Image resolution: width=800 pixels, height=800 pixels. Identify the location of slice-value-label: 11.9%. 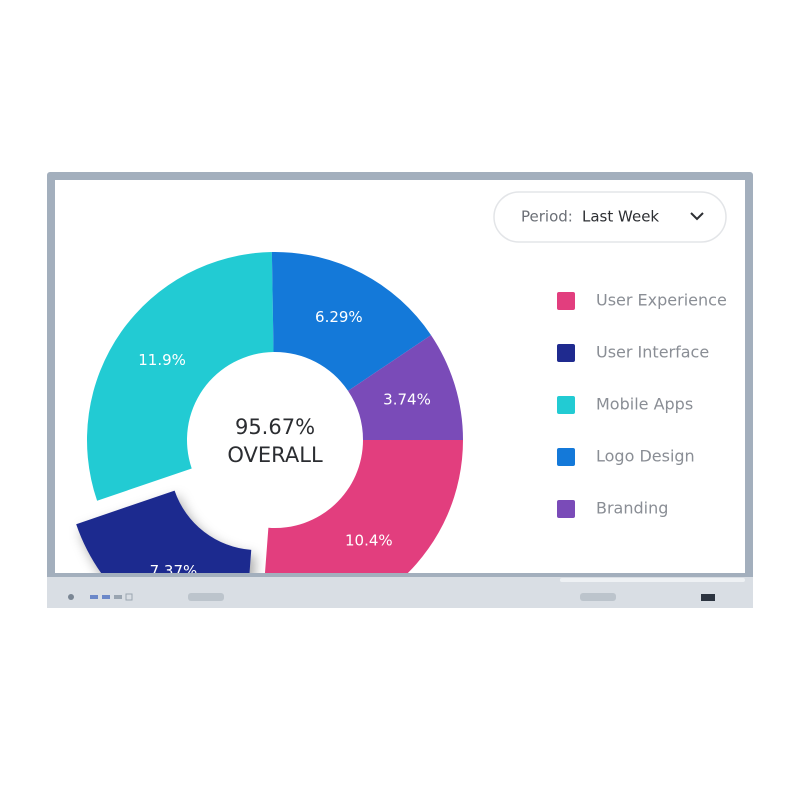
(162, 360).